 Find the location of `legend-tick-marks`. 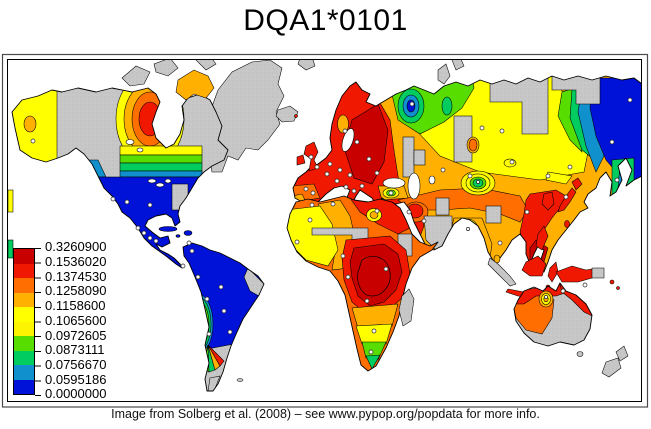

legend-tick-marks is located at coordinates (38, 322).